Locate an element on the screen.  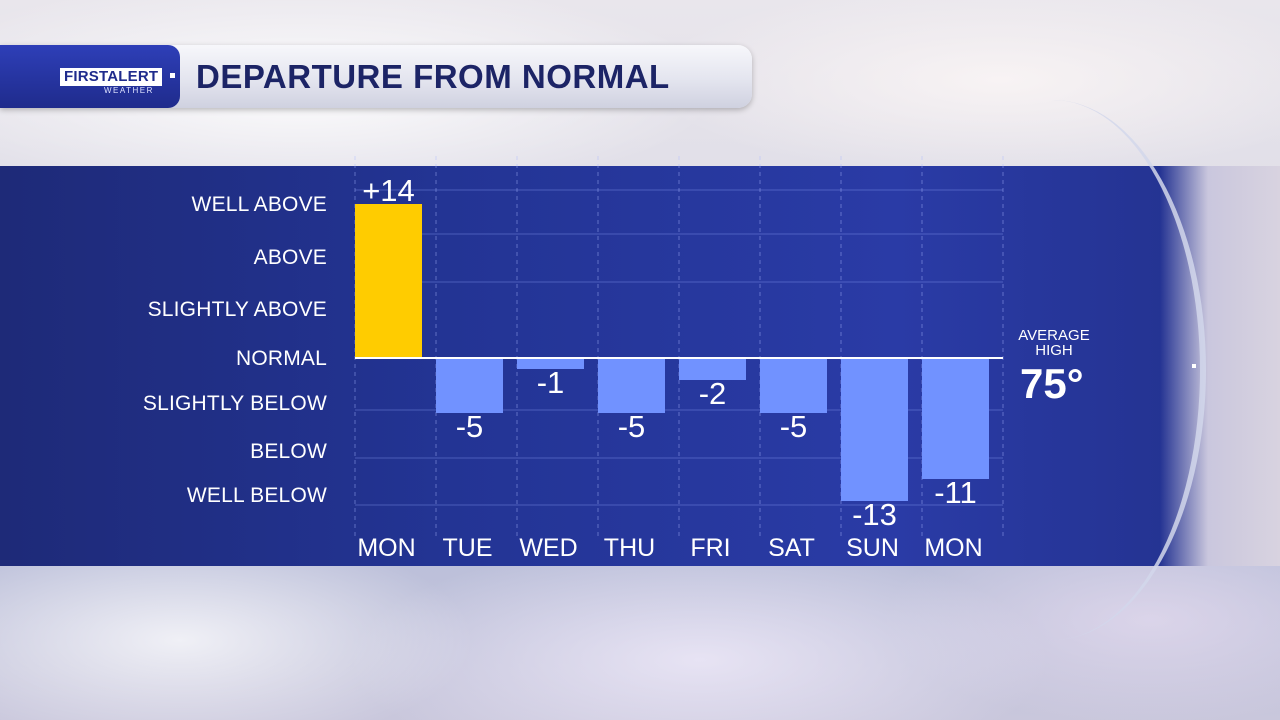
x-tick-label-0: MON is located at coordinates (386, 548).